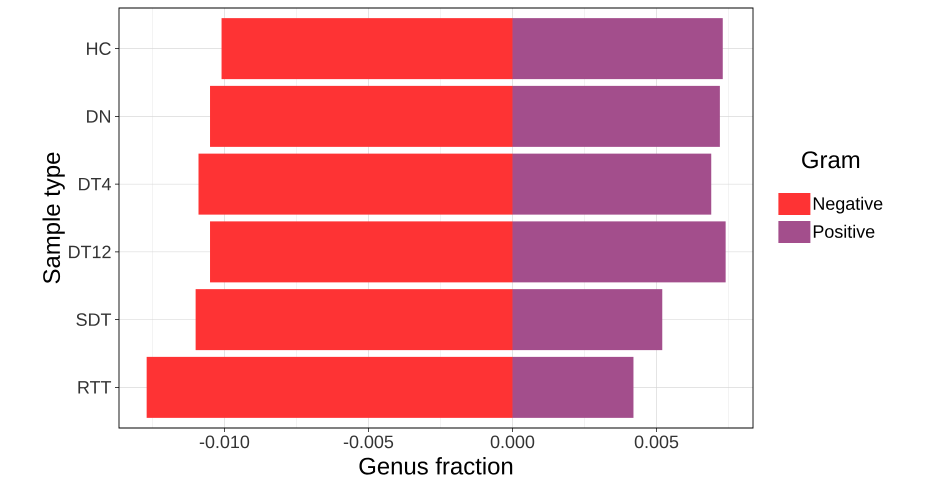  Describe the element at coordinates (95, 184) in the screenshot. I see `y-tick-label: DT4` at that location.